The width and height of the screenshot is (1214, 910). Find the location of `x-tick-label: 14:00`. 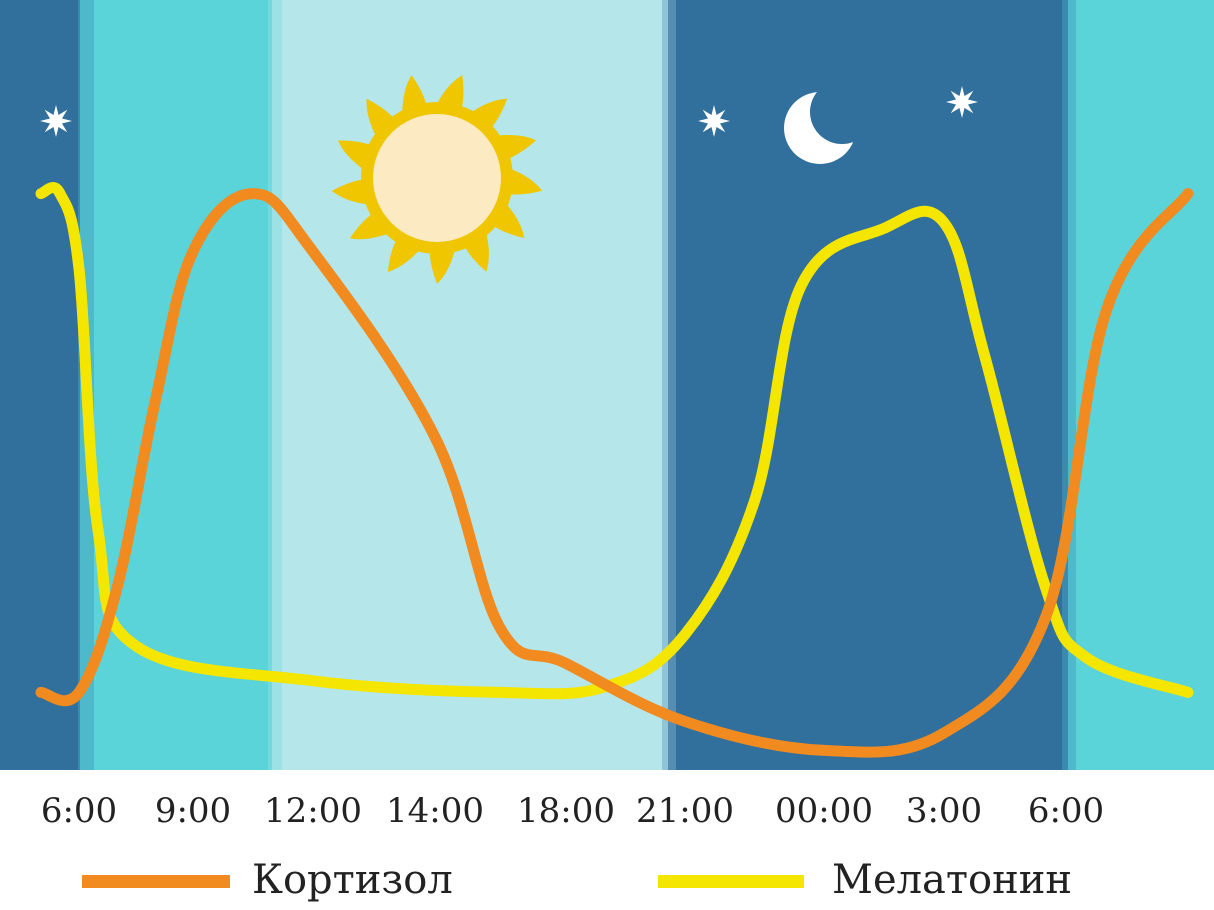

x-tick-label: 14:00 is located at coordinates (435, 811).